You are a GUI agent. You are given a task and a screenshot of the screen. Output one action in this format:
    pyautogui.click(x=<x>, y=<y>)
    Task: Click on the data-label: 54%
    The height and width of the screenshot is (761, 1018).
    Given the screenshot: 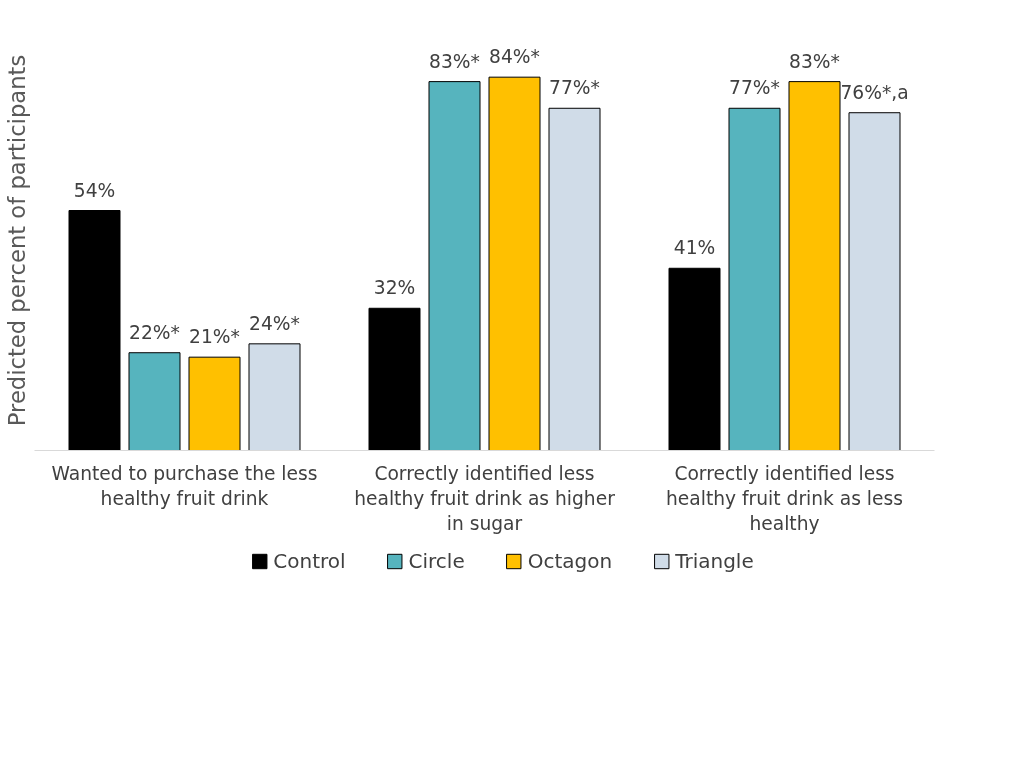 What is the action you would take?
    pyautogui.click(x=94, y=190)
    